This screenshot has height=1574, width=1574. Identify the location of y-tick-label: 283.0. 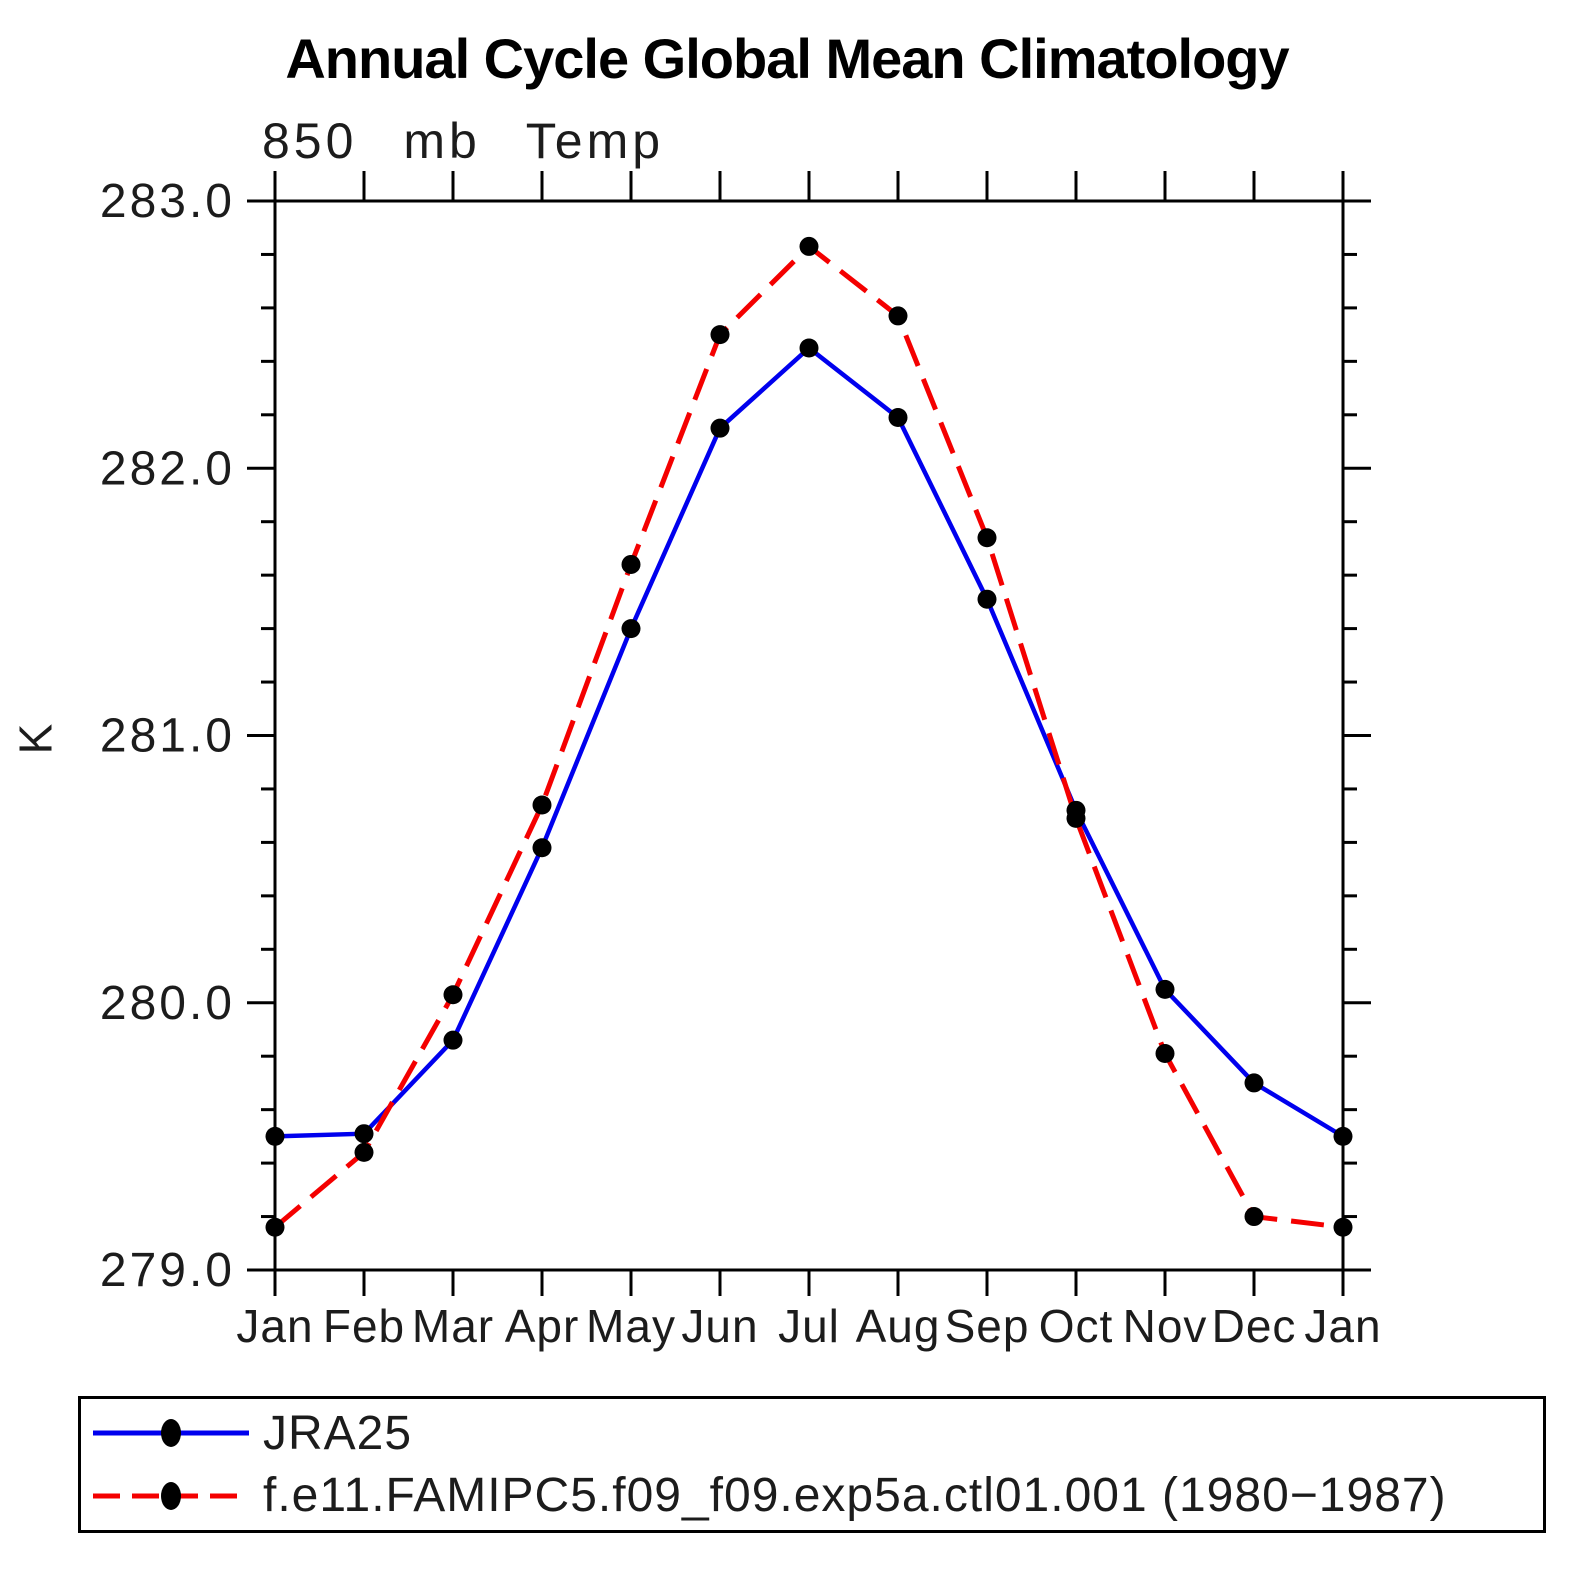
(167, 201).